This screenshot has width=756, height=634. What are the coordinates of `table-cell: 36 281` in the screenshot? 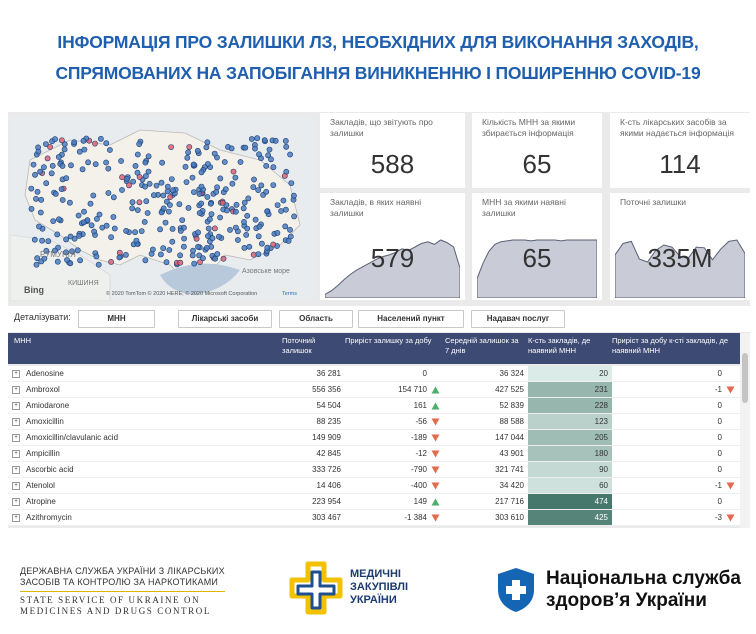 It's located at (328, 373).